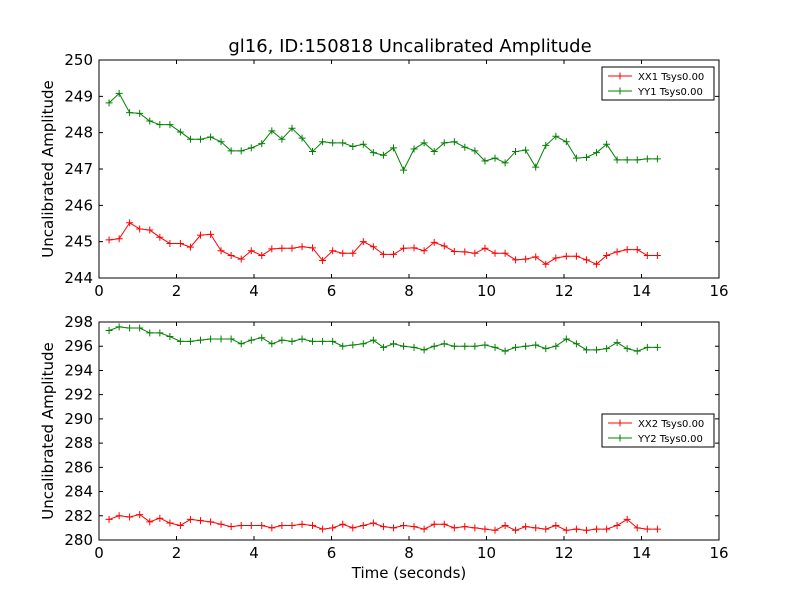 This screenshot has height=600, width=800. What do you see at coordinates (78, 443) in the screenshot?
I see `bottom-ytick-label: 288` at bounding box center [78, 443].